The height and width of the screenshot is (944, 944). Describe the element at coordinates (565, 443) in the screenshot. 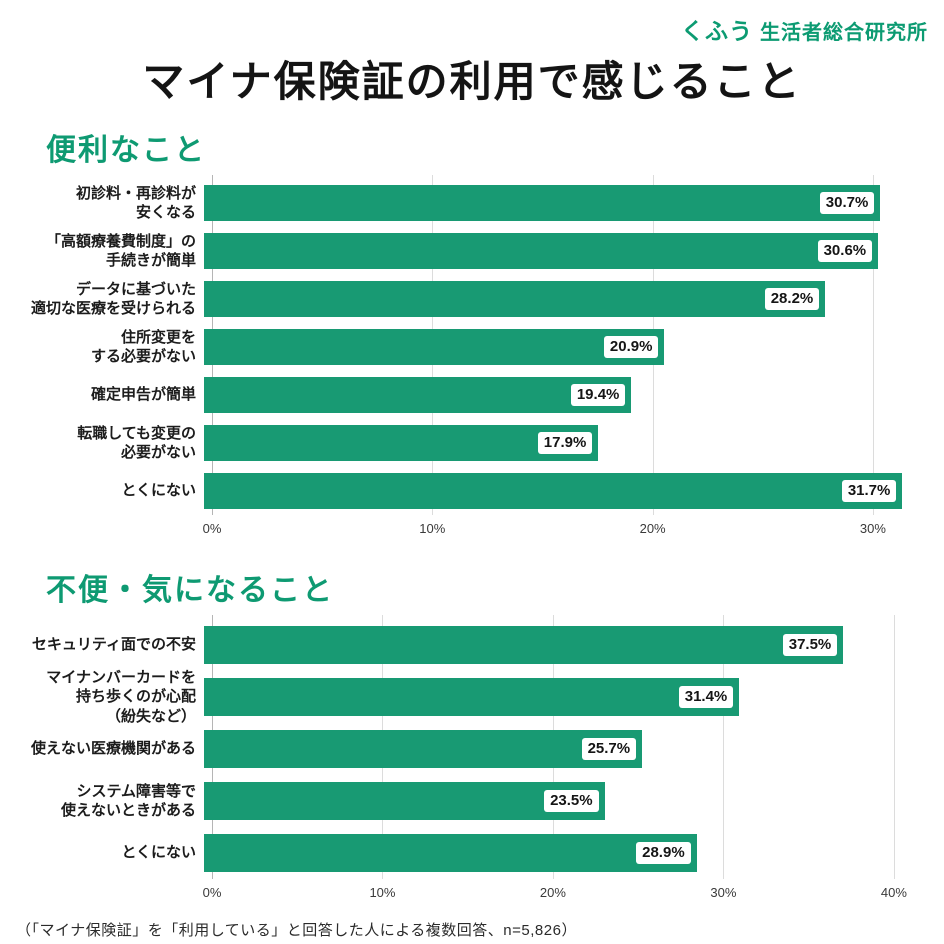

I see `value-label: 17.9%` at that location.